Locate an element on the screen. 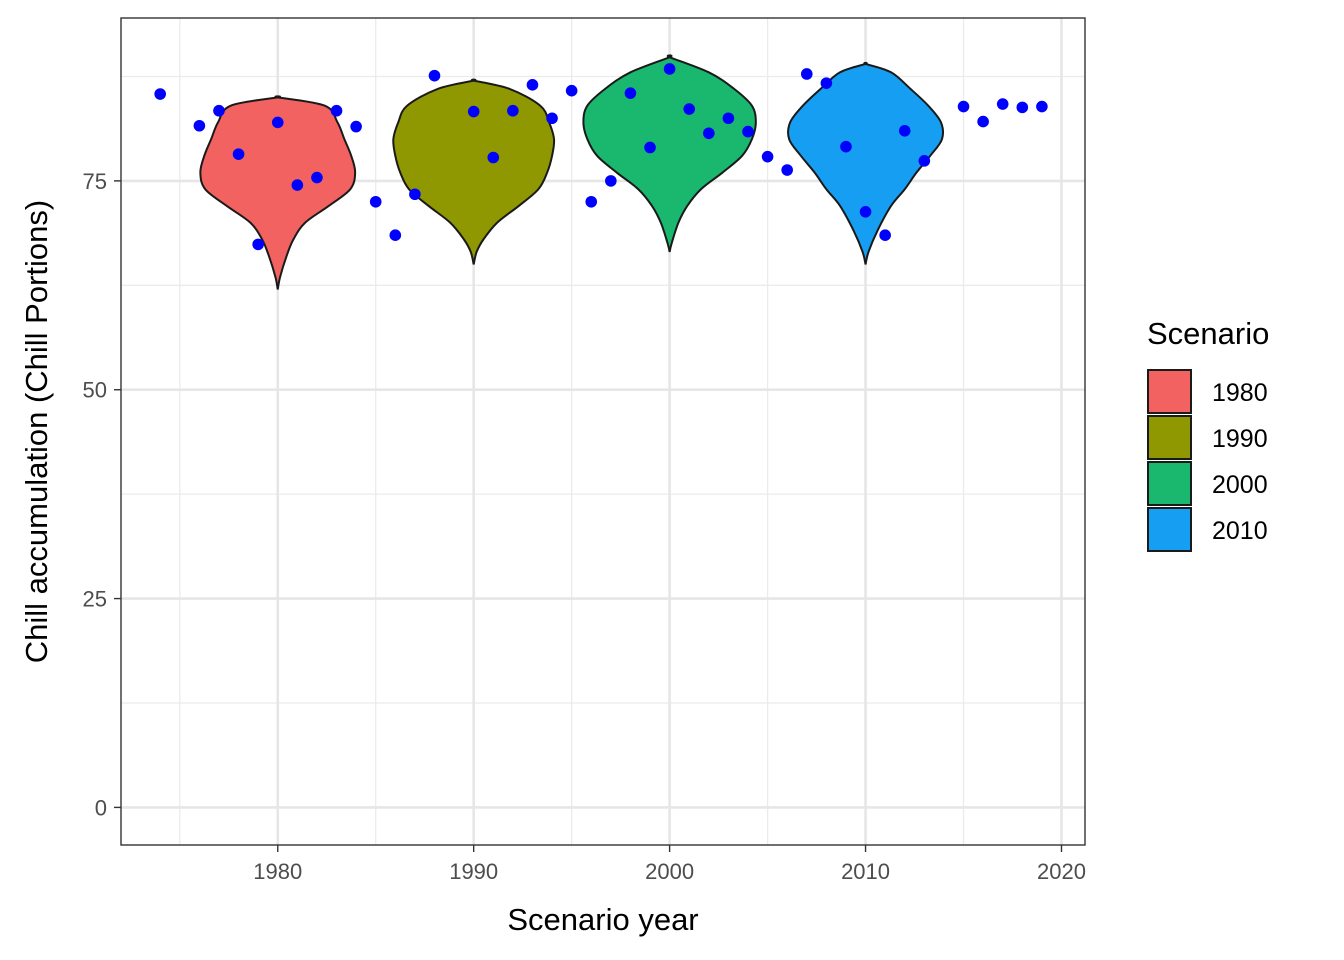  y-tick-label: 75 is located at coordinates (95, 181).